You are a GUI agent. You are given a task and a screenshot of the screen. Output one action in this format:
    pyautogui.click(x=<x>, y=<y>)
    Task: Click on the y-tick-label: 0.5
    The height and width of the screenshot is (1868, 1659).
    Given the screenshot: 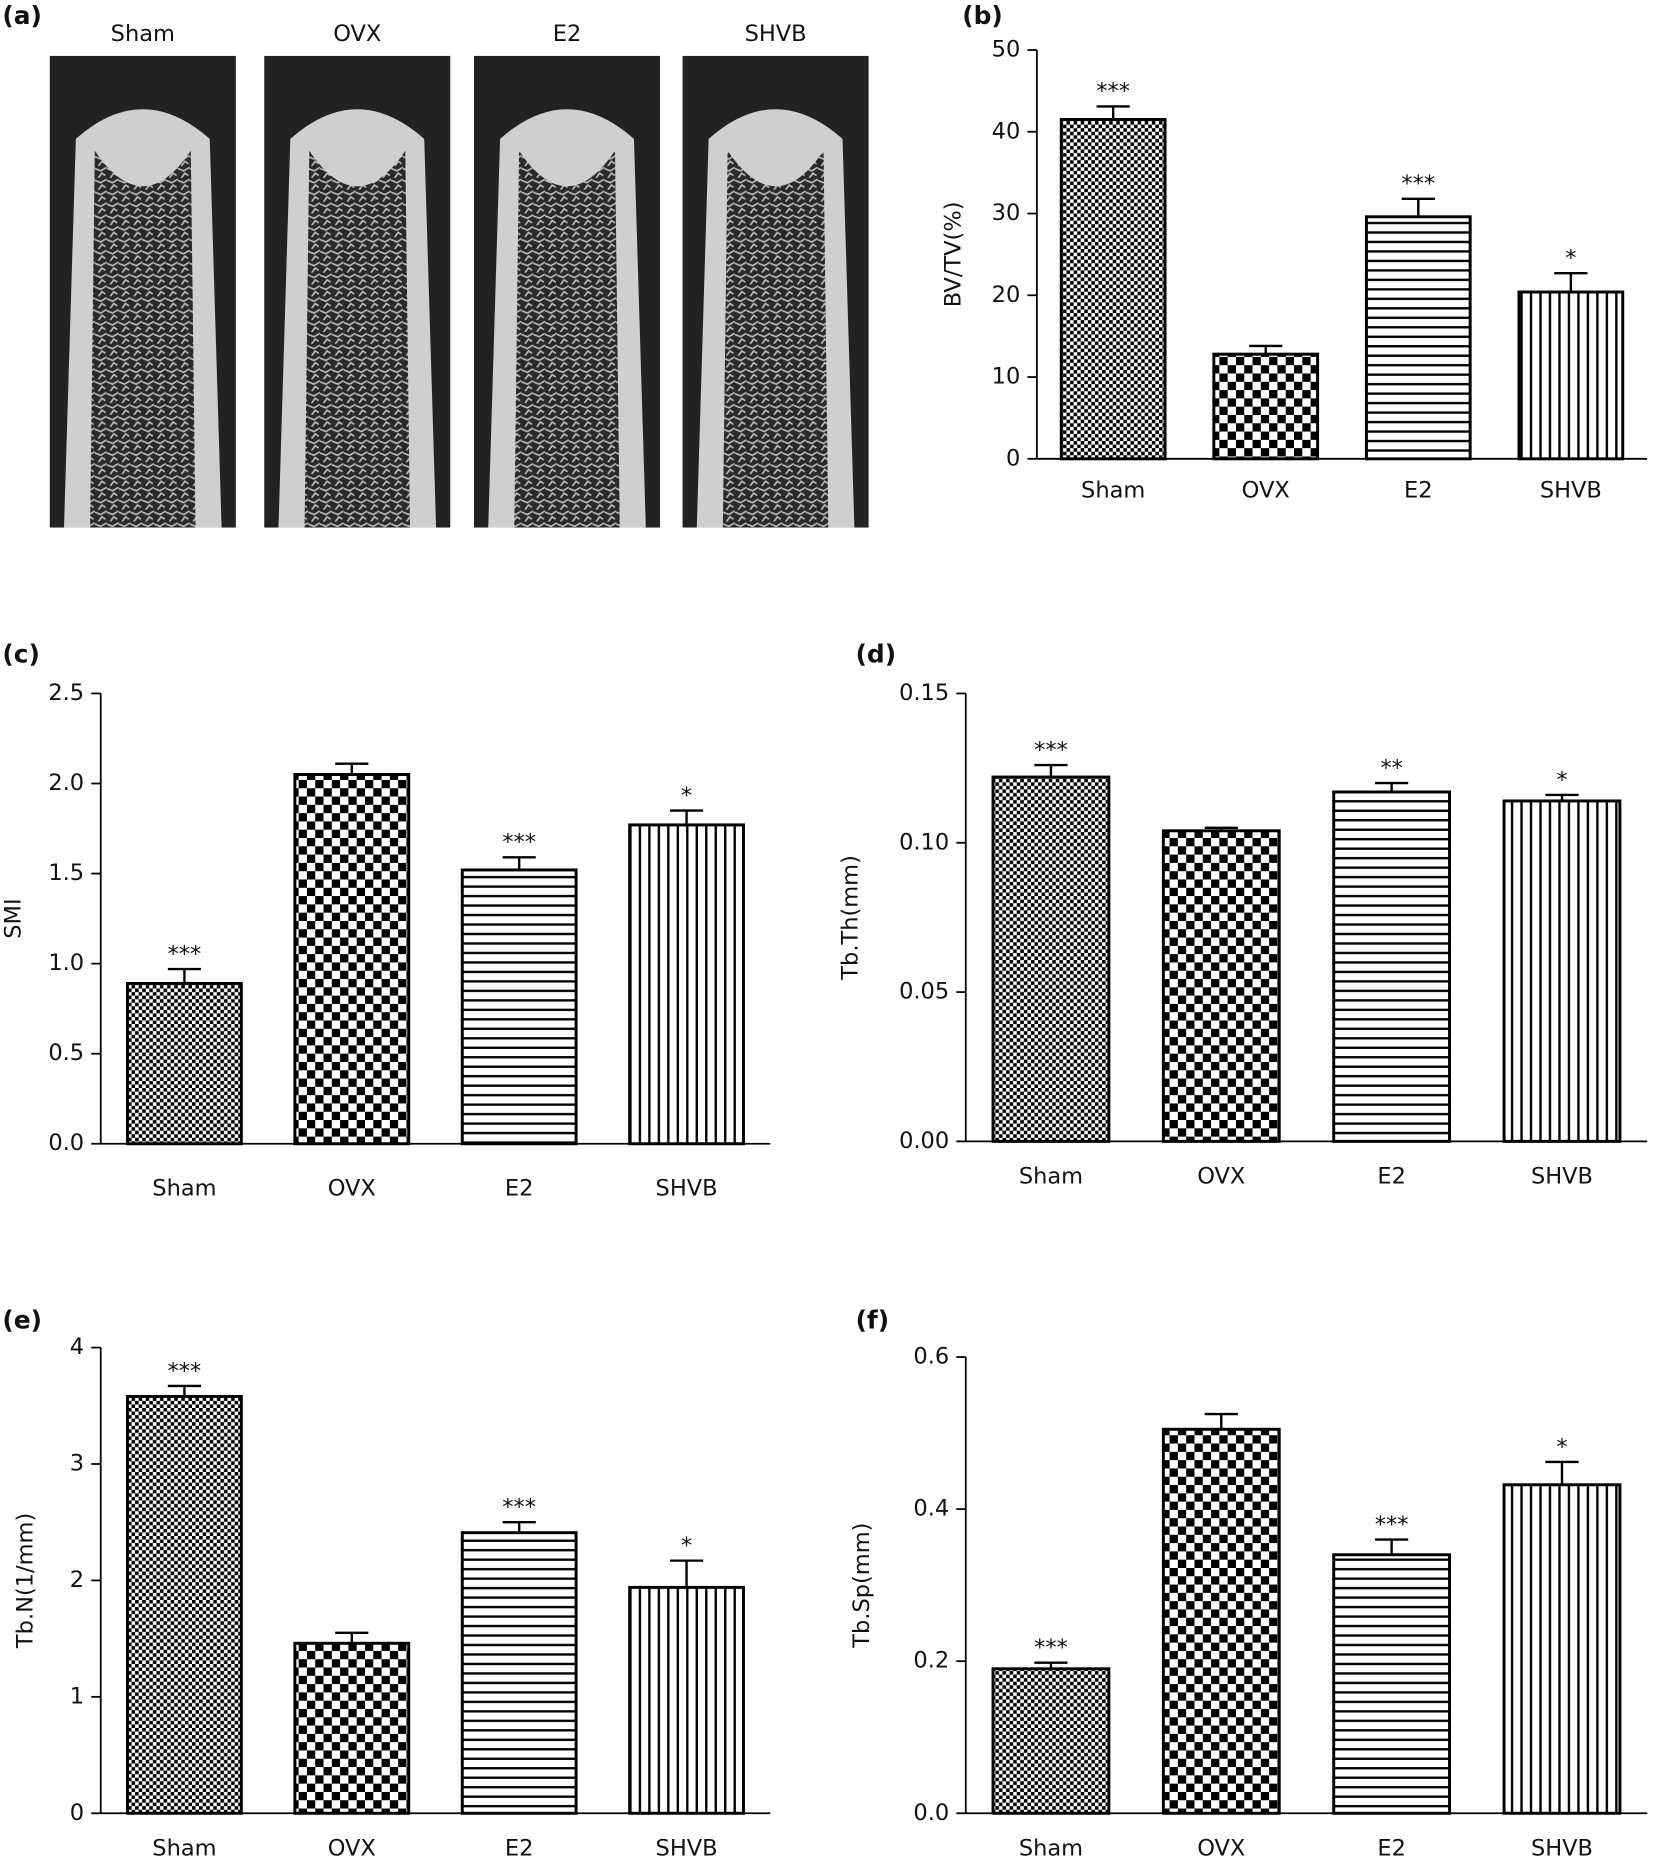 What is the action you would take?
    pyautogui.click(x=66, y=1053)
    